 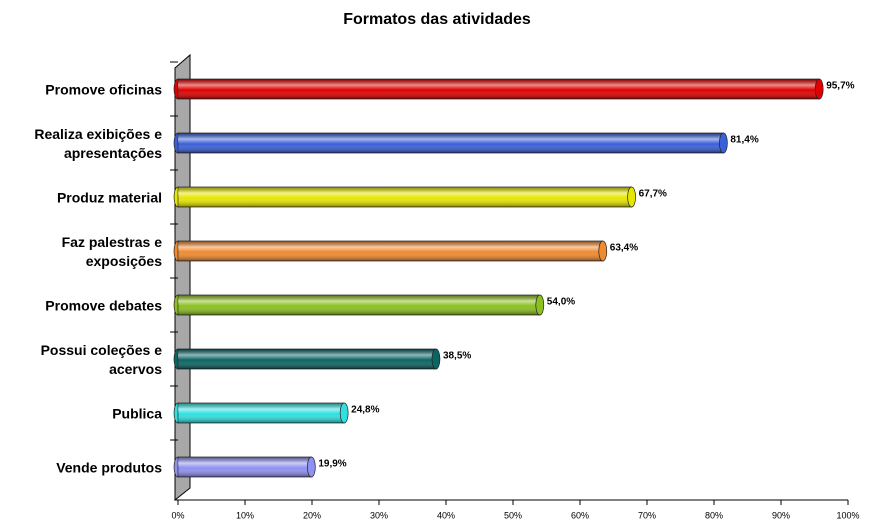 What do you see at coordinates (365, 410) in the screenshot?
I see `value-label: 24,8%` at bounding box center [365, 410].